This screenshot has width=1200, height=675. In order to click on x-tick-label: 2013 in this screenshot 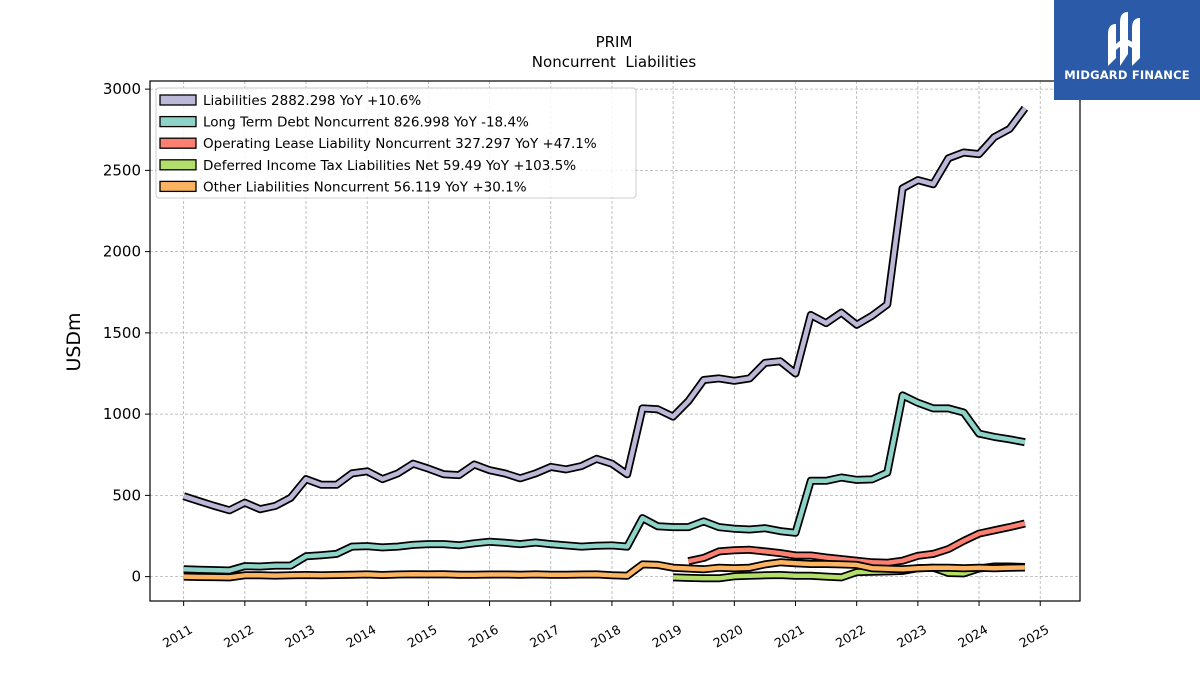, I will do `click(299, 636)`.